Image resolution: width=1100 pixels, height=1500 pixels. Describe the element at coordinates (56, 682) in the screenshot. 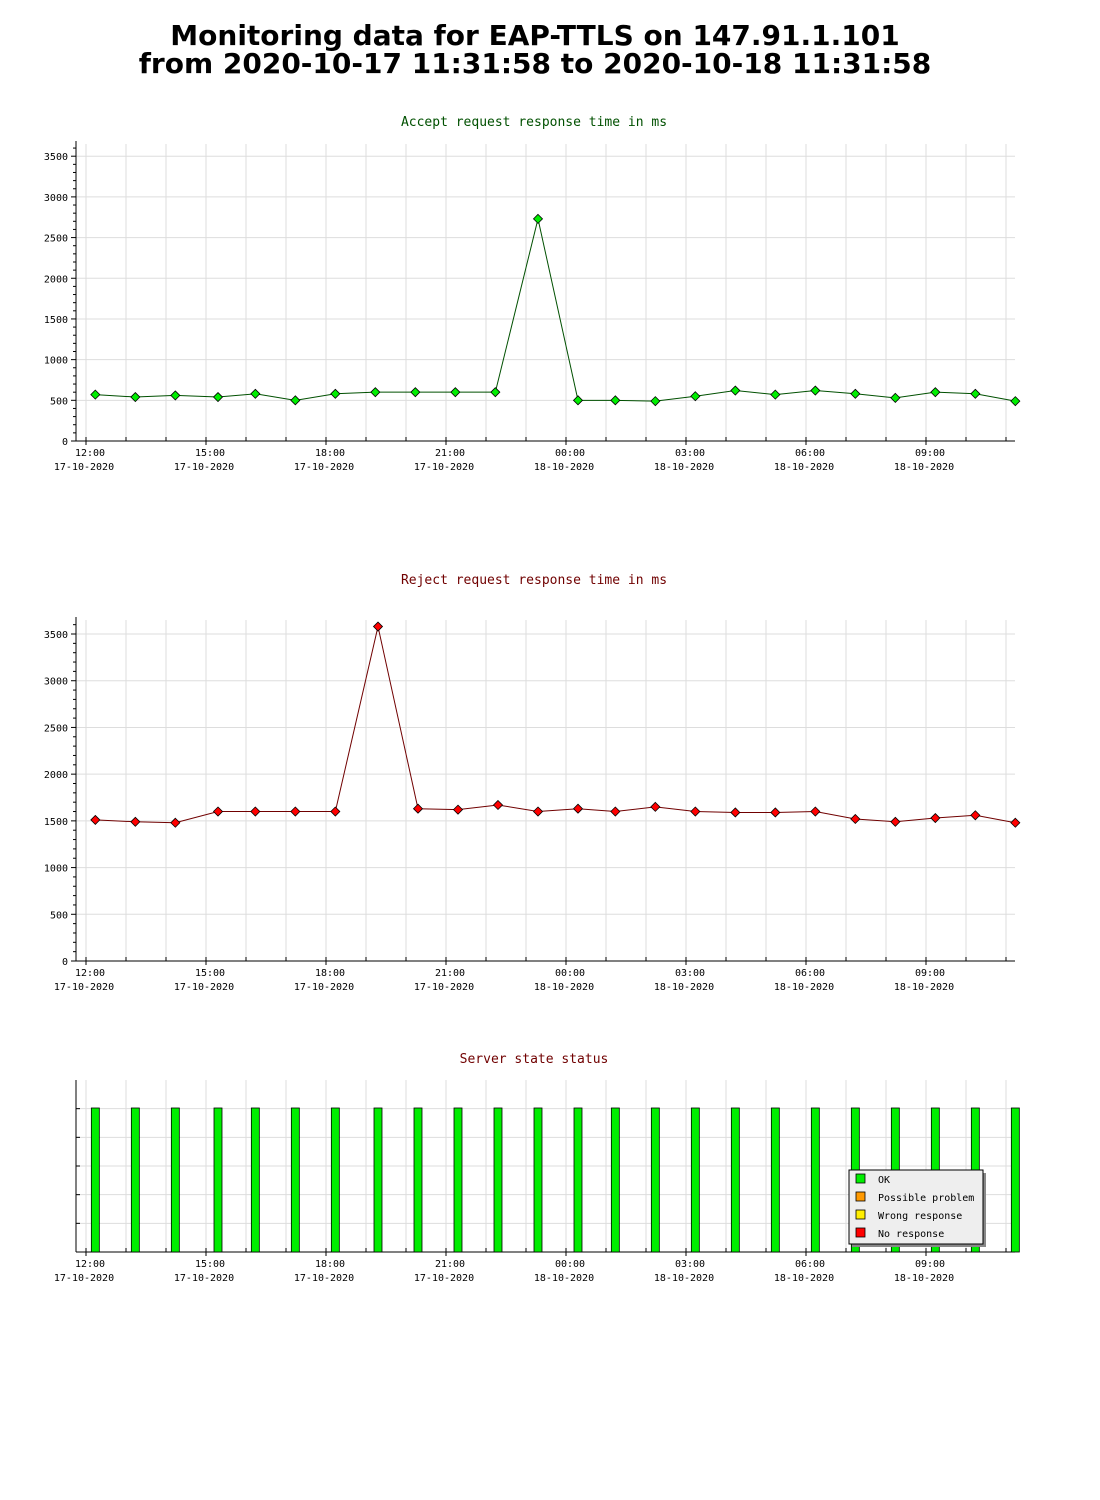

I see `y-tick-label: 3000` at that location.